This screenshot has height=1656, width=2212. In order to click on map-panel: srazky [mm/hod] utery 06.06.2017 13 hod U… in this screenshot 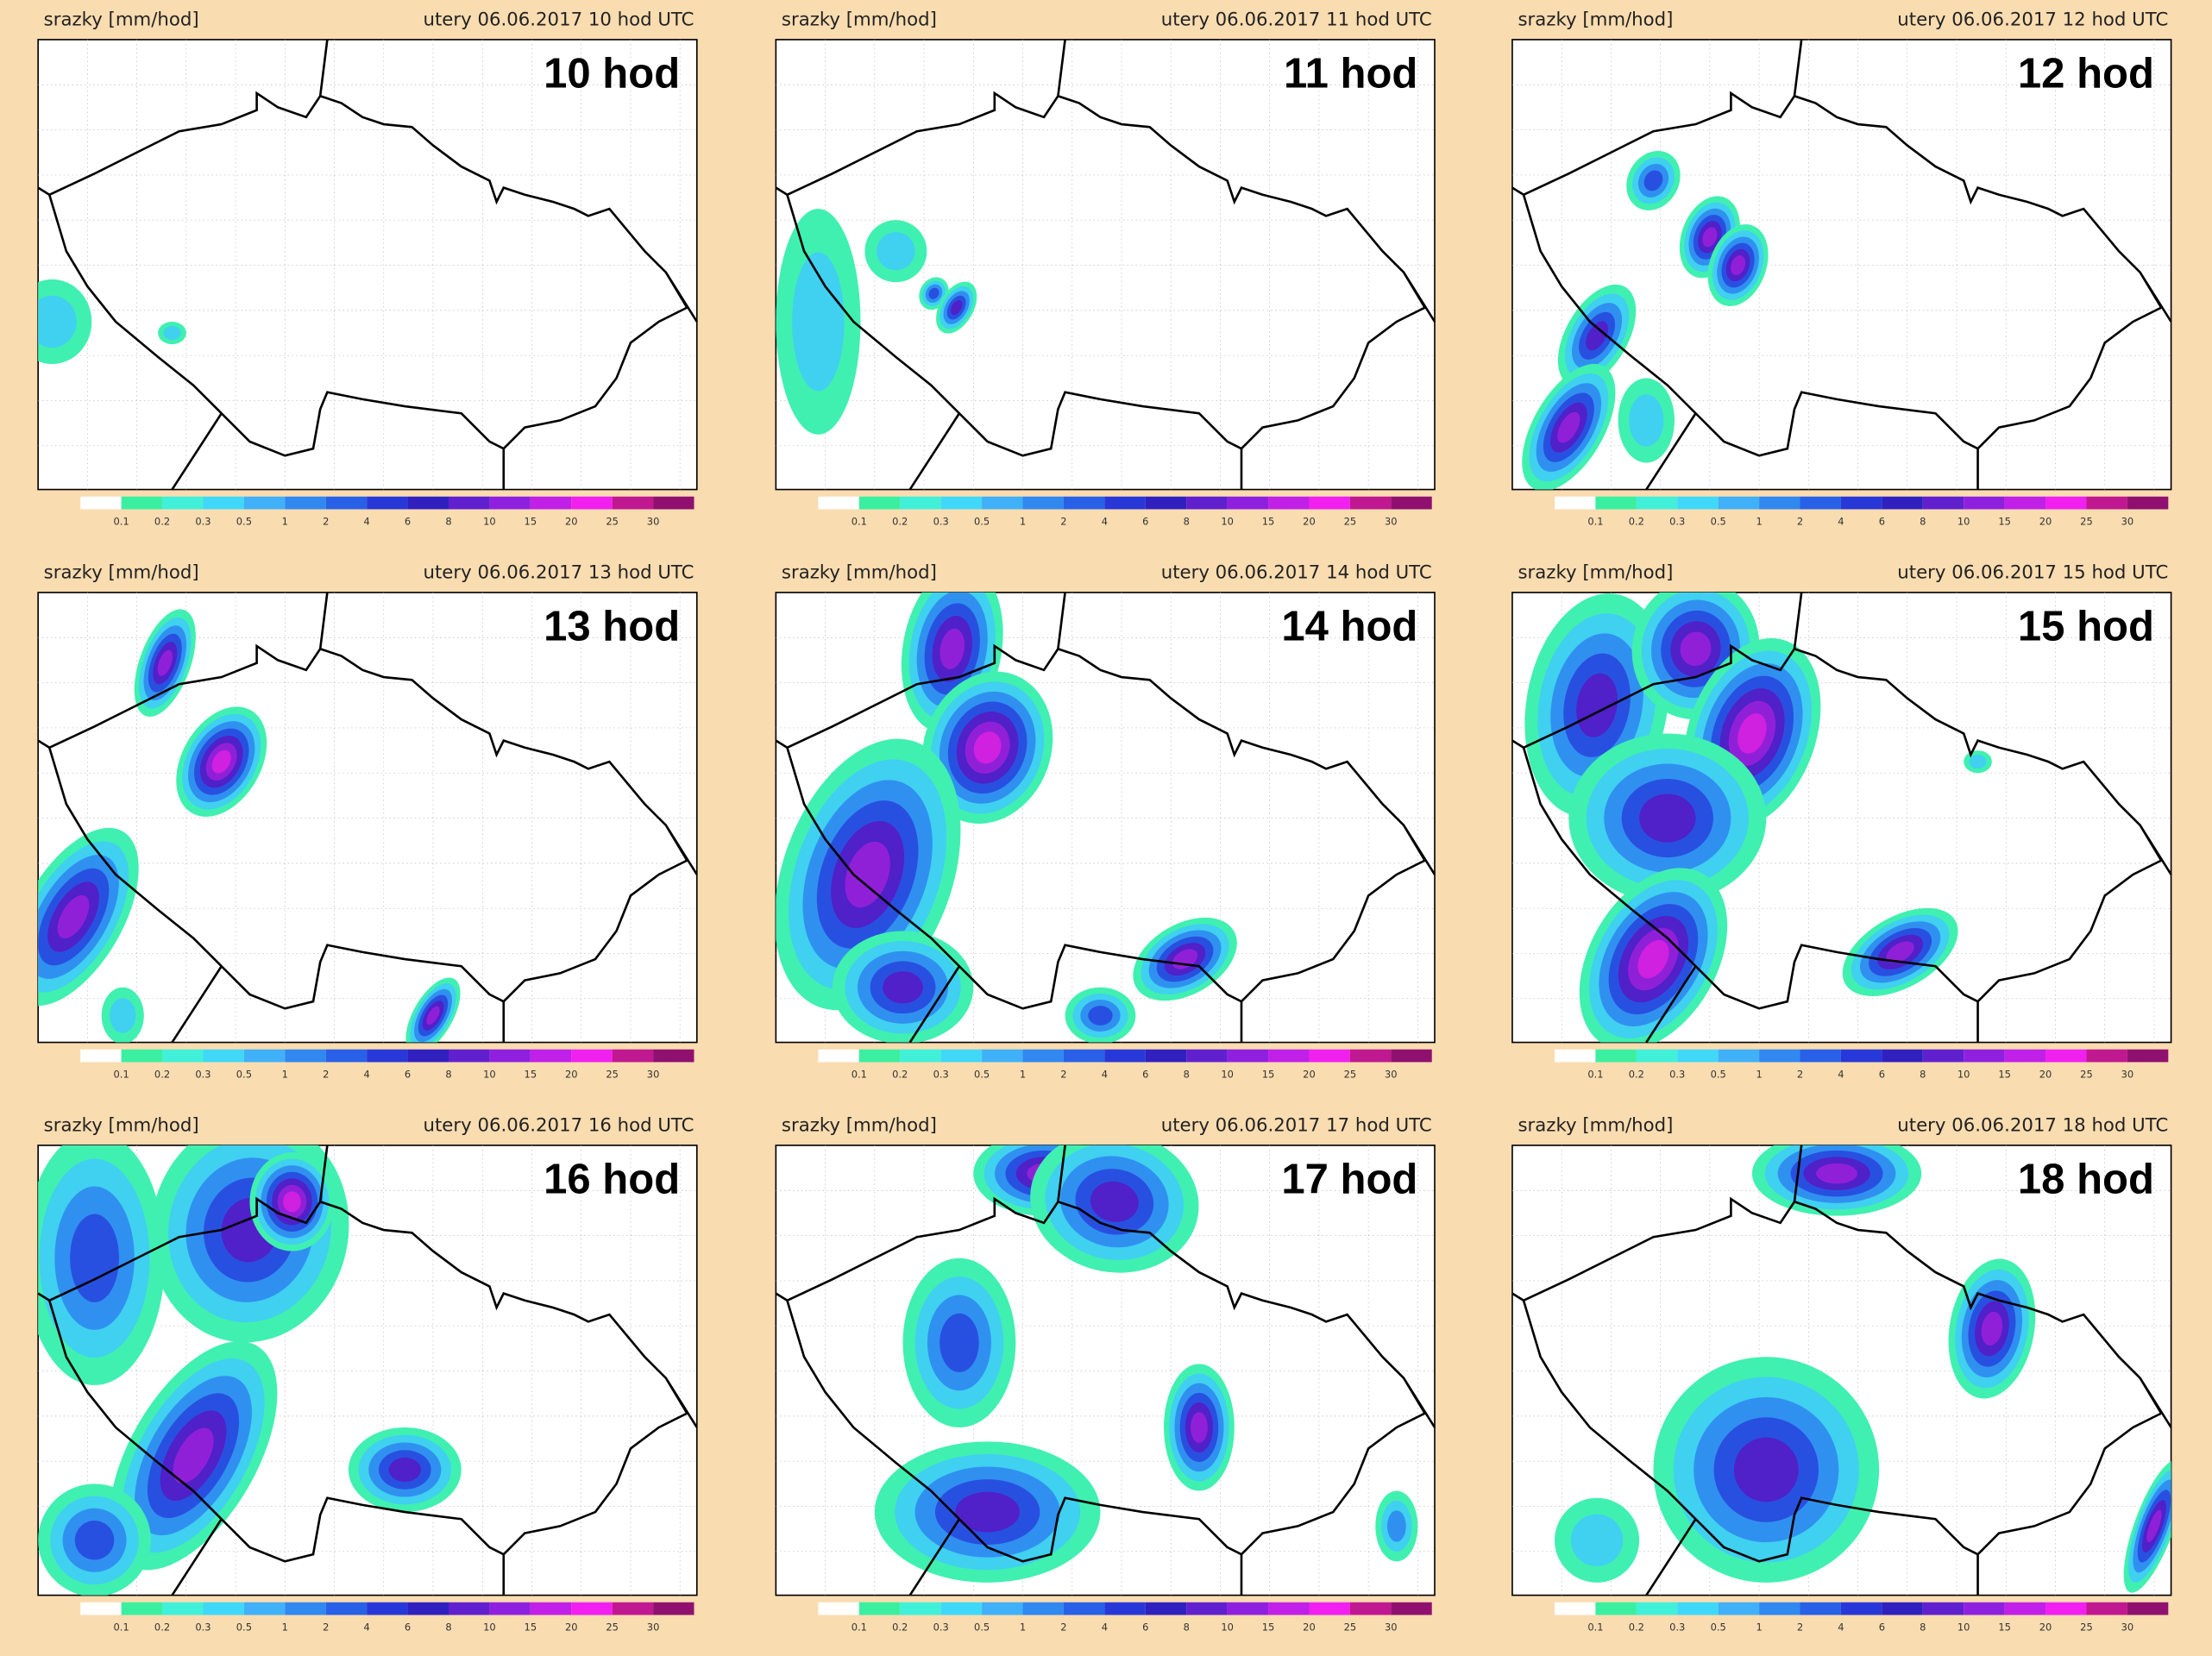, I will do `click(368, 821)`.